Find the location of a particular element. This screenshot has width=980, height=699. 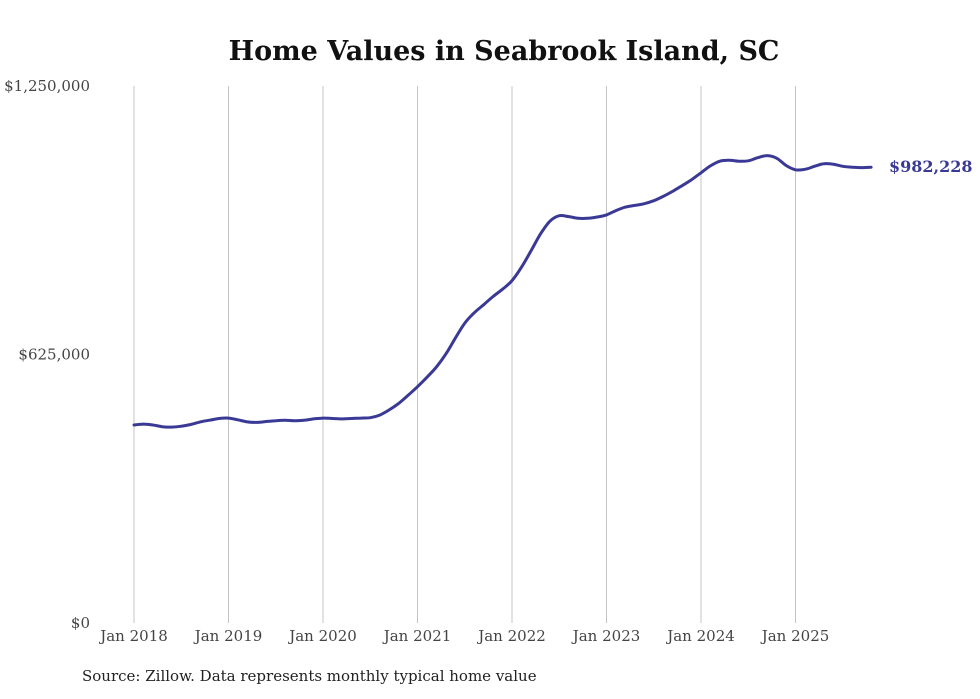

x-tick-label: Jan 2023 is located at coordinates (606, 636).